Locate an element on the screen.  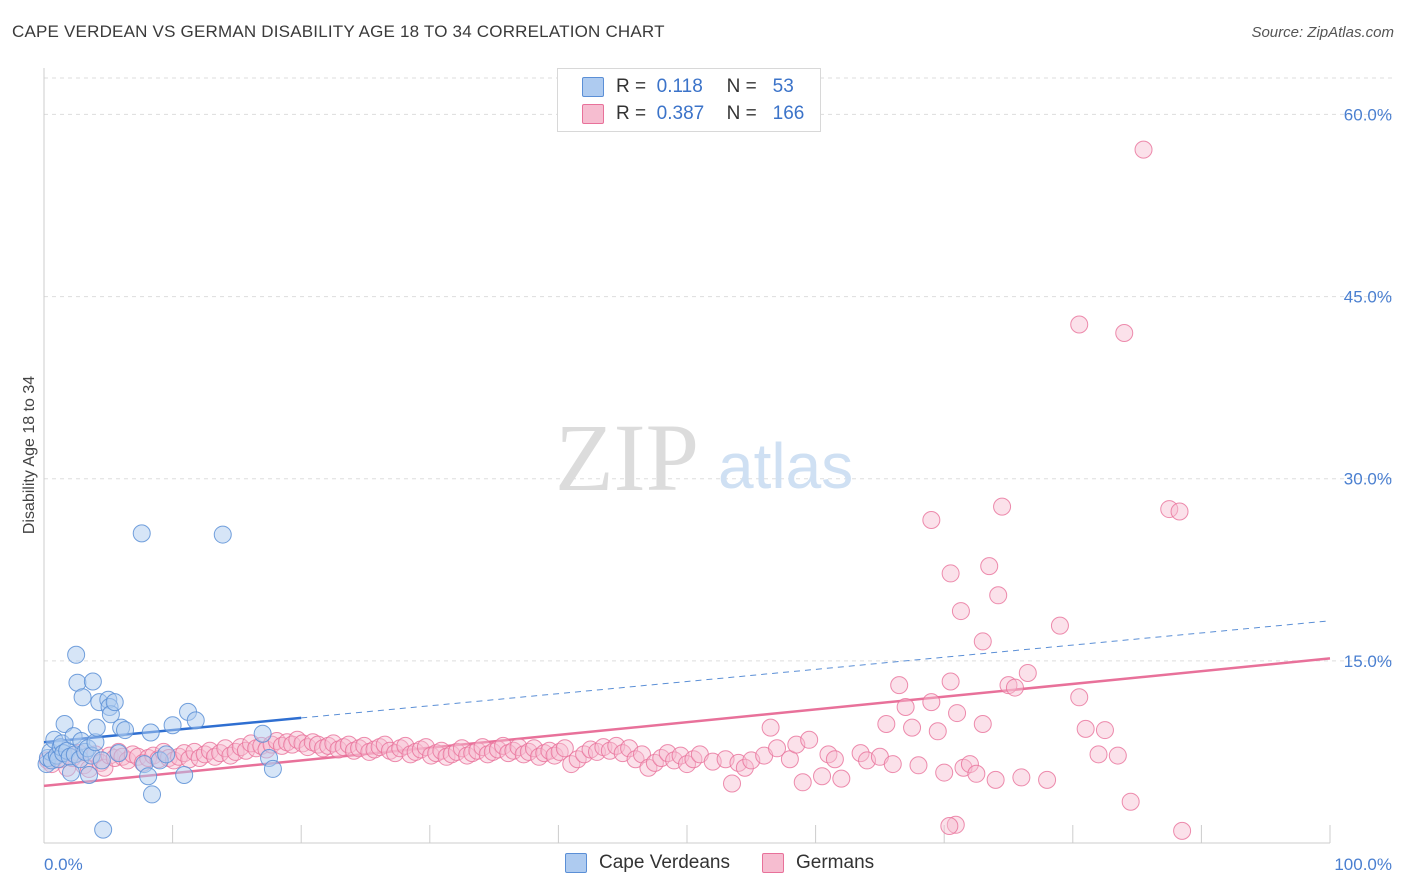
y-tick-label: 30.0% is located at coordinates (1368, 479).